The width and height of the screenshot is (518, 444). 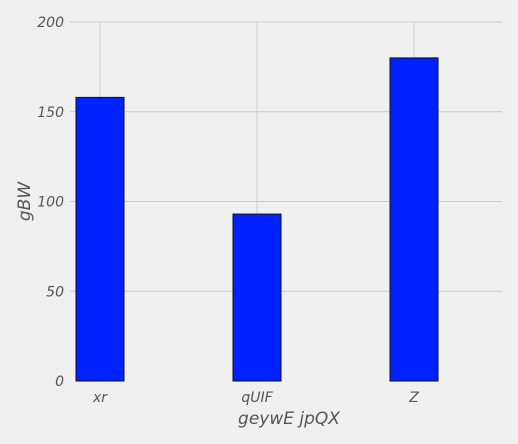 I want to click on bar-xr, so click(x=100, y=239).